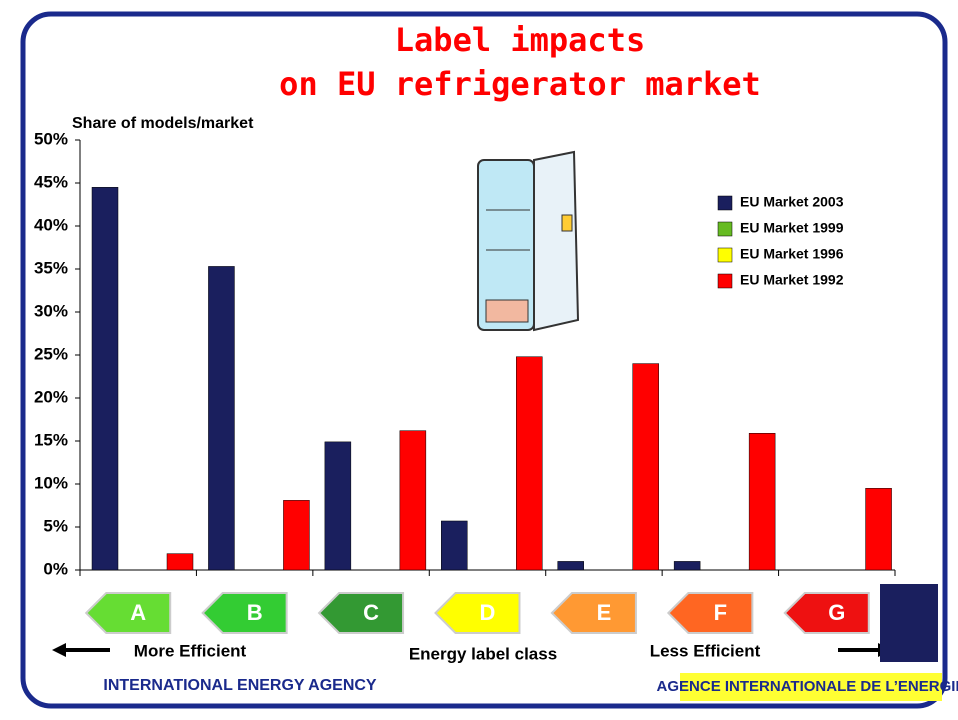 The image size is (958, 720). I want to click on y-tick-label: 35%, so click(51, 267).